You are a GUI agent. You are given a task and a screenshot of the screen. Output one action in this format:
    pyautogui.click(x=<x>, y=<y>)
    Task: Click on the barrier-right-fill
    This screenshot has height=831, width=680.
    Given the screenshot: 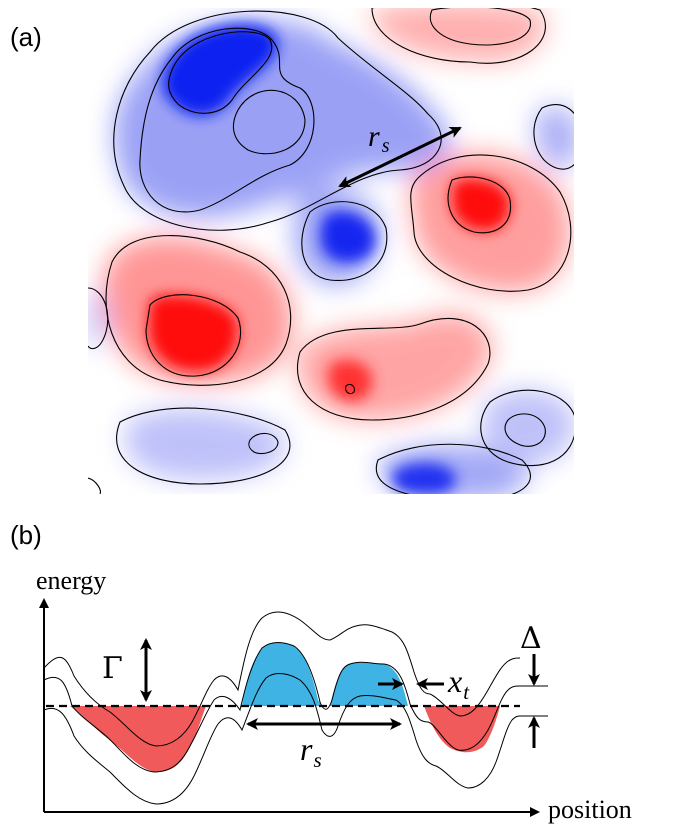 What is the action you would take?
    pyautogui.click(x=369, y=684)
    